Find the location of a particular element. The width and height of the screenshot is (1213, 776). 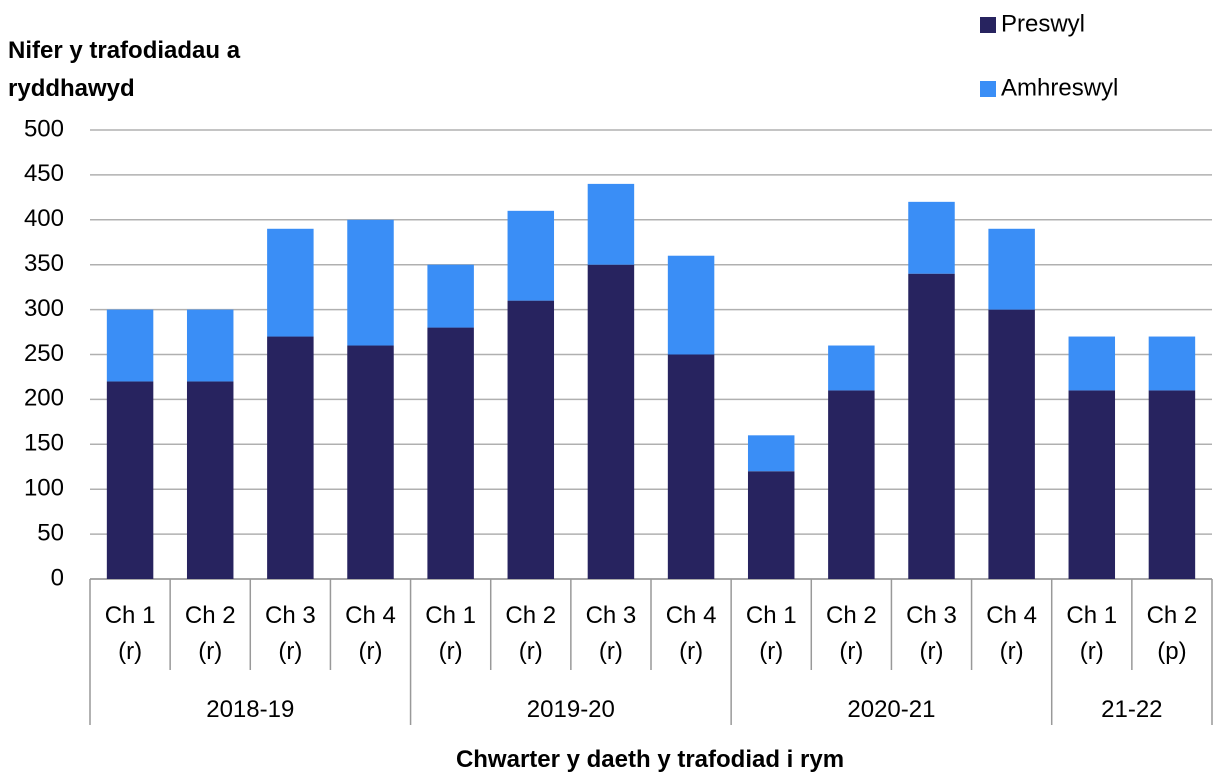

y-tick-label: 300 is located at coordinates (44, 308).